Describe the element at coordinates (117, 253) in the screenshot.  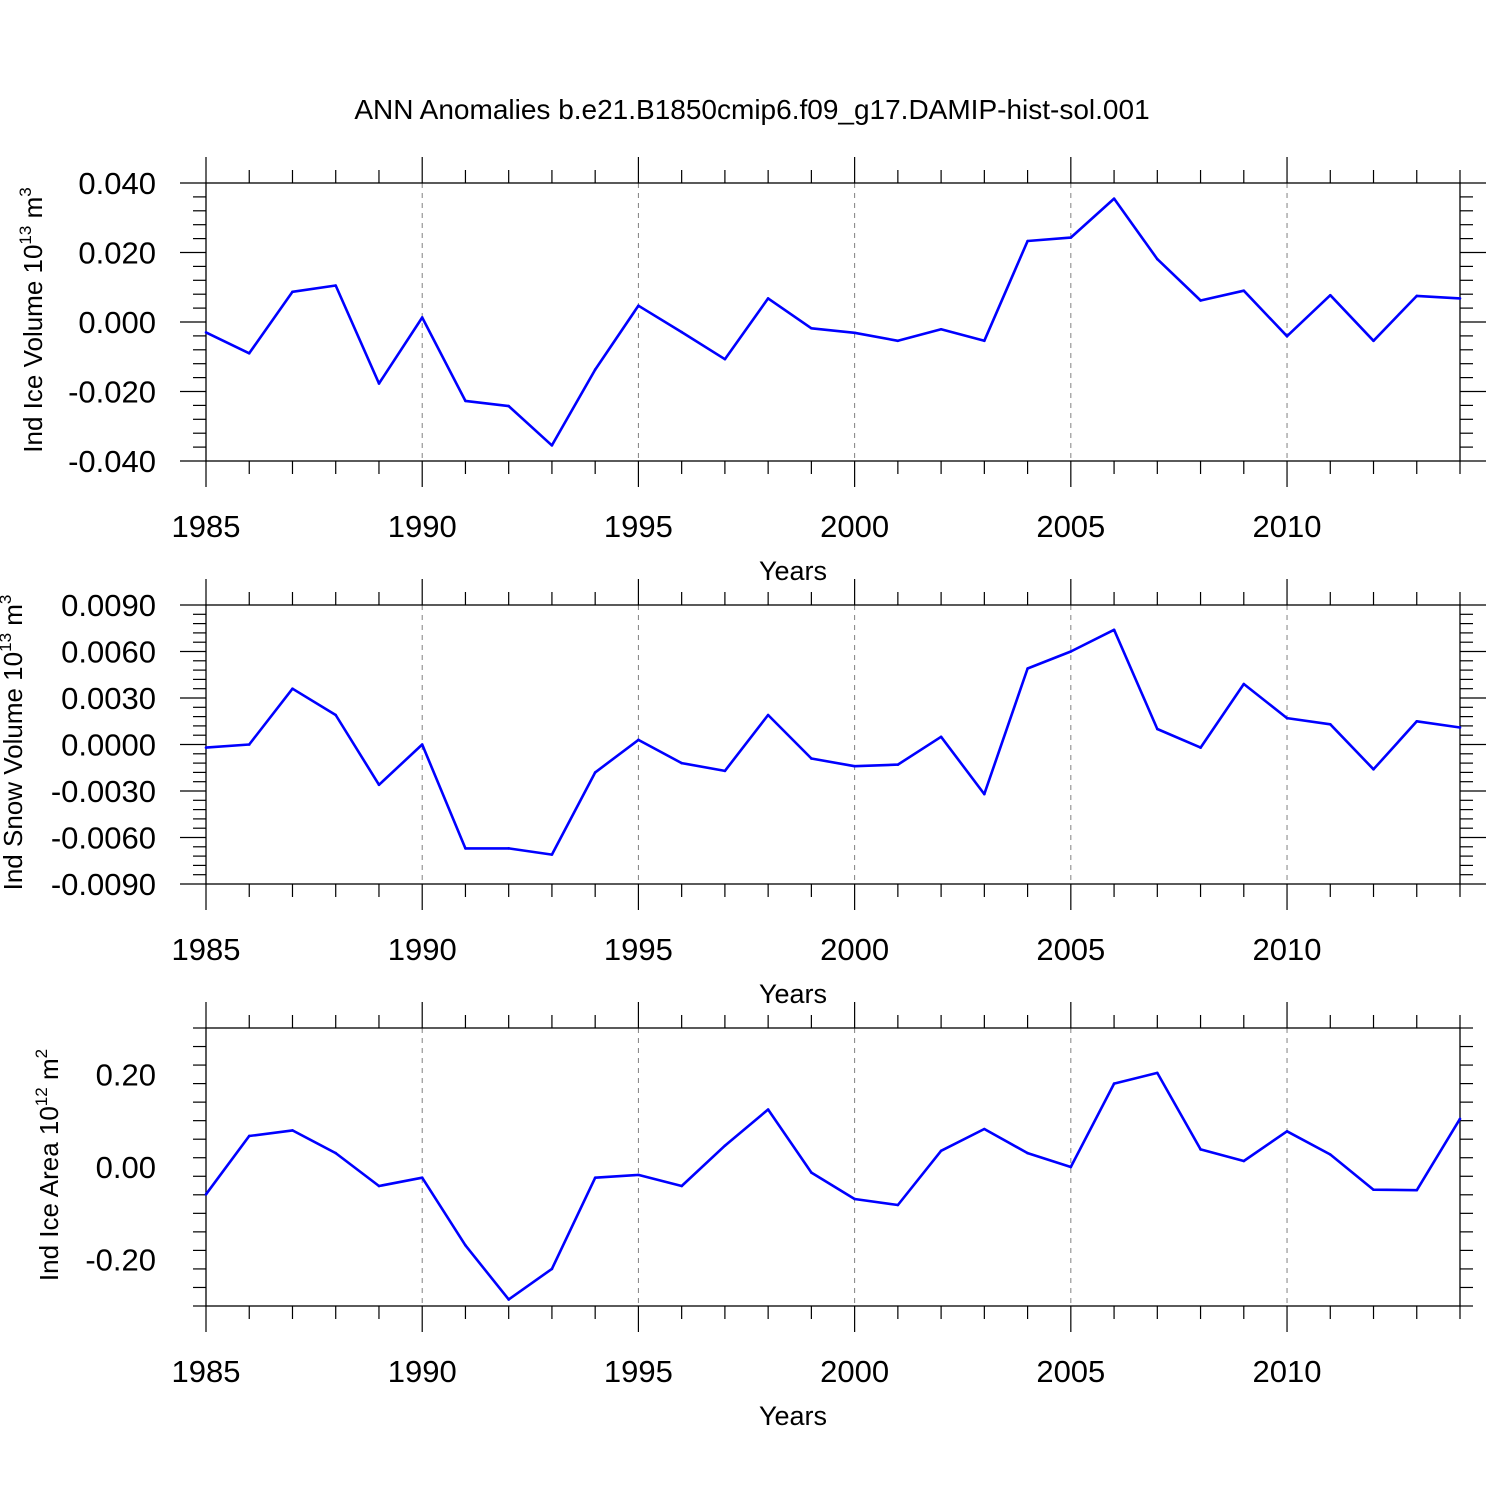
I see `y-tick-label: 0.020` at that location.